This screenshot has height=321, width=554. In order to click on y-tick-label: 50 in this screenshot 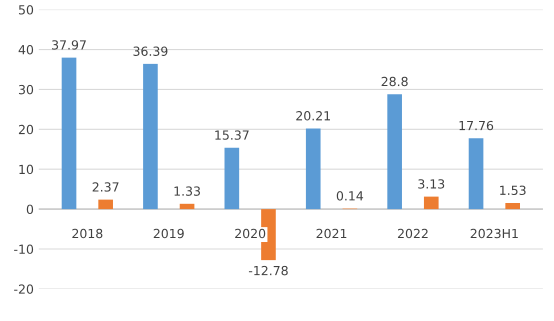, I will do `click(26, 10)`.